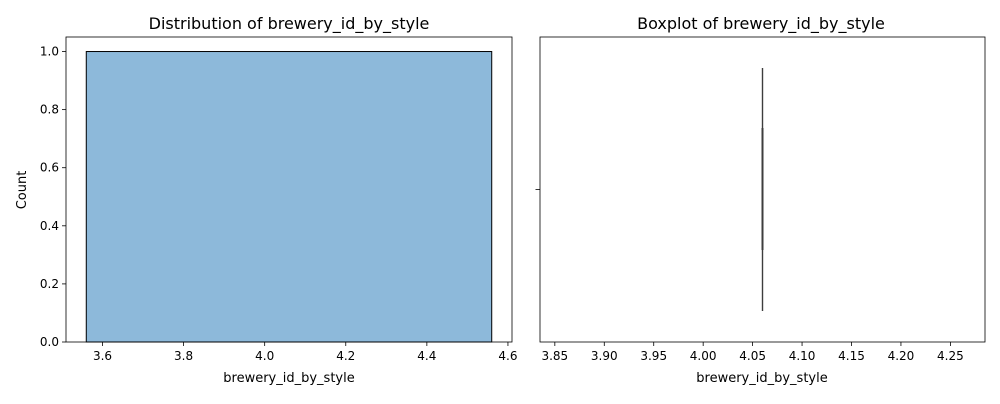 This screenshot has height=404, width=1000. What do you see at coordinates (426, 356) in the screenshot?
I see `histogram-x-tick-label: 4.4` at bounding box center [426, 356].